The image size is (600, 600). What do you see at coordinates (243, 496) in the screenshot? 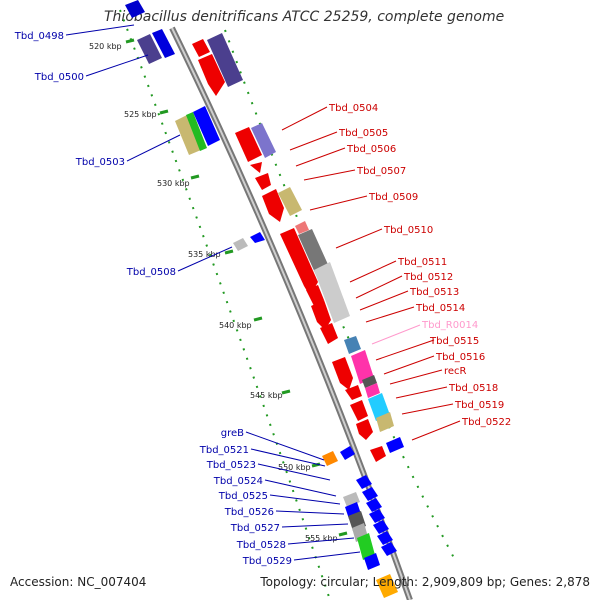
I see `gene-label-tbd-0525: Tbd_0525` at bounding box center [243, 496].